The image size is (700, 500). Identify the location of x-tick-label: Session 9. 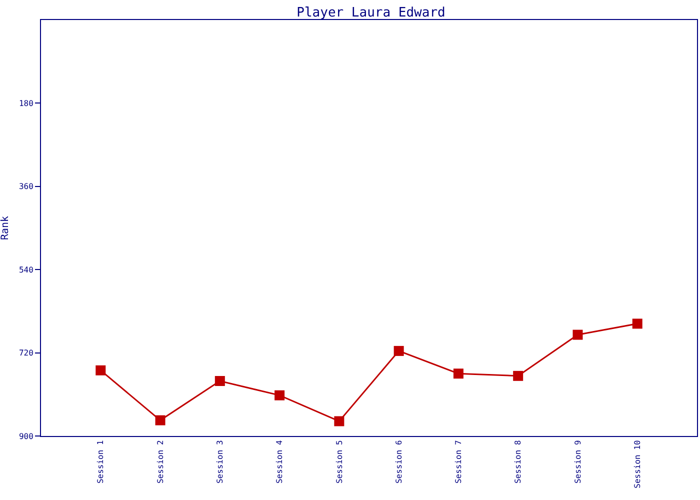
(577, 462).